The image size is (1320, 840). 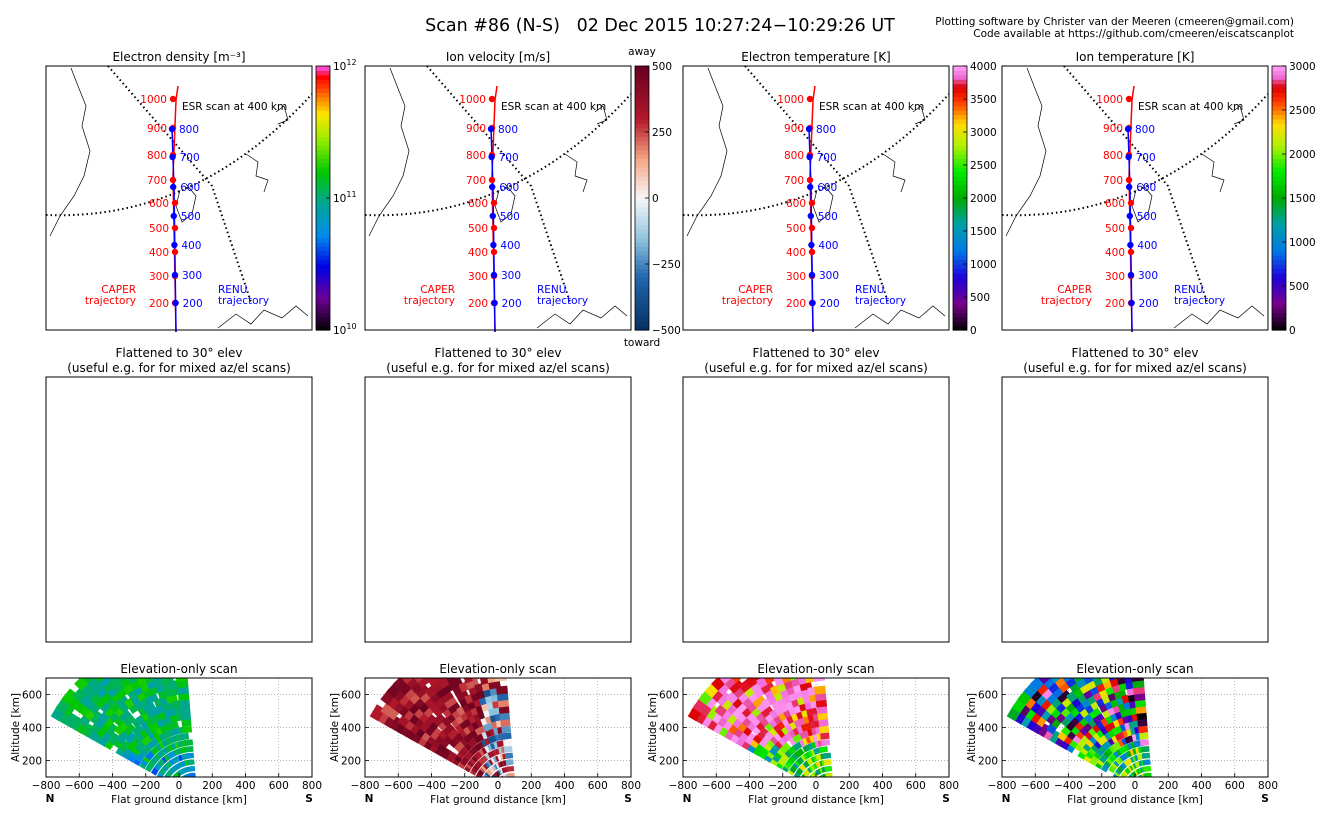 What do you see at coordinates (652, 197) in the screenshot?
I see `colorbar-vi: 500 250 0 −250 −500 away toward` at bounding box center [652, 197].